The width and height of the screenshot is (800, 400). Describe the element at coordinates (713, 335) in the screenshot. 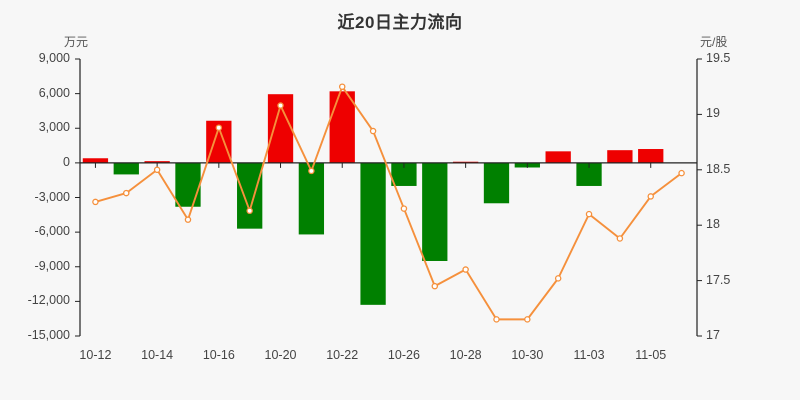

I see `right-tick-label-17: 17` at that location.